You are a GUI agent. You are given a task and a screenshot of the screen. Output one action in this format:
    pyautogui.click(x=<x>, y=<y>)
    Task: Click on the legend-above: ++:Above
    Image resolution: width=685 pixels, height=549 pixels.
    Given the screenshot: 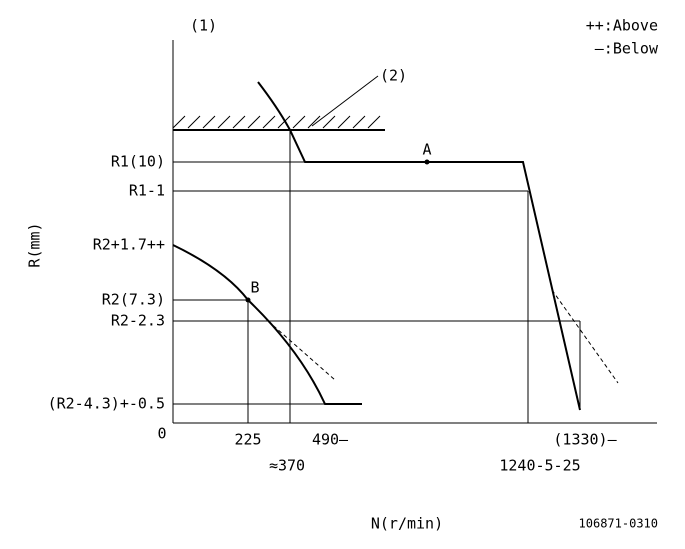 What is the action you would take?
    pyautogui.click(x=622, y=26)
    